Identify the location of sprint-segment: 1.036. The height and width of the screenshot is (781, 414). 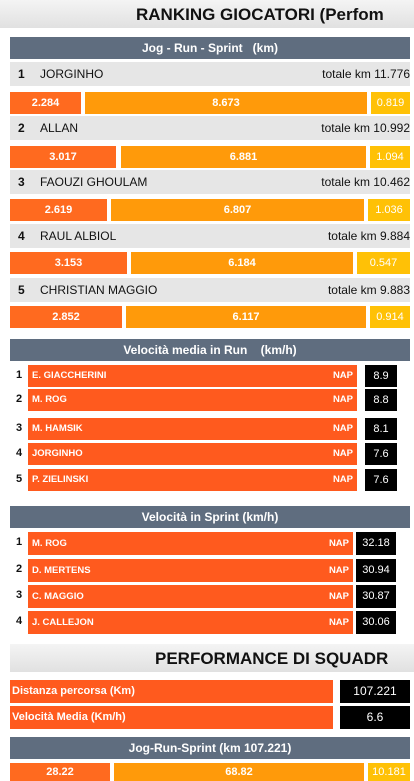
(389, 210).